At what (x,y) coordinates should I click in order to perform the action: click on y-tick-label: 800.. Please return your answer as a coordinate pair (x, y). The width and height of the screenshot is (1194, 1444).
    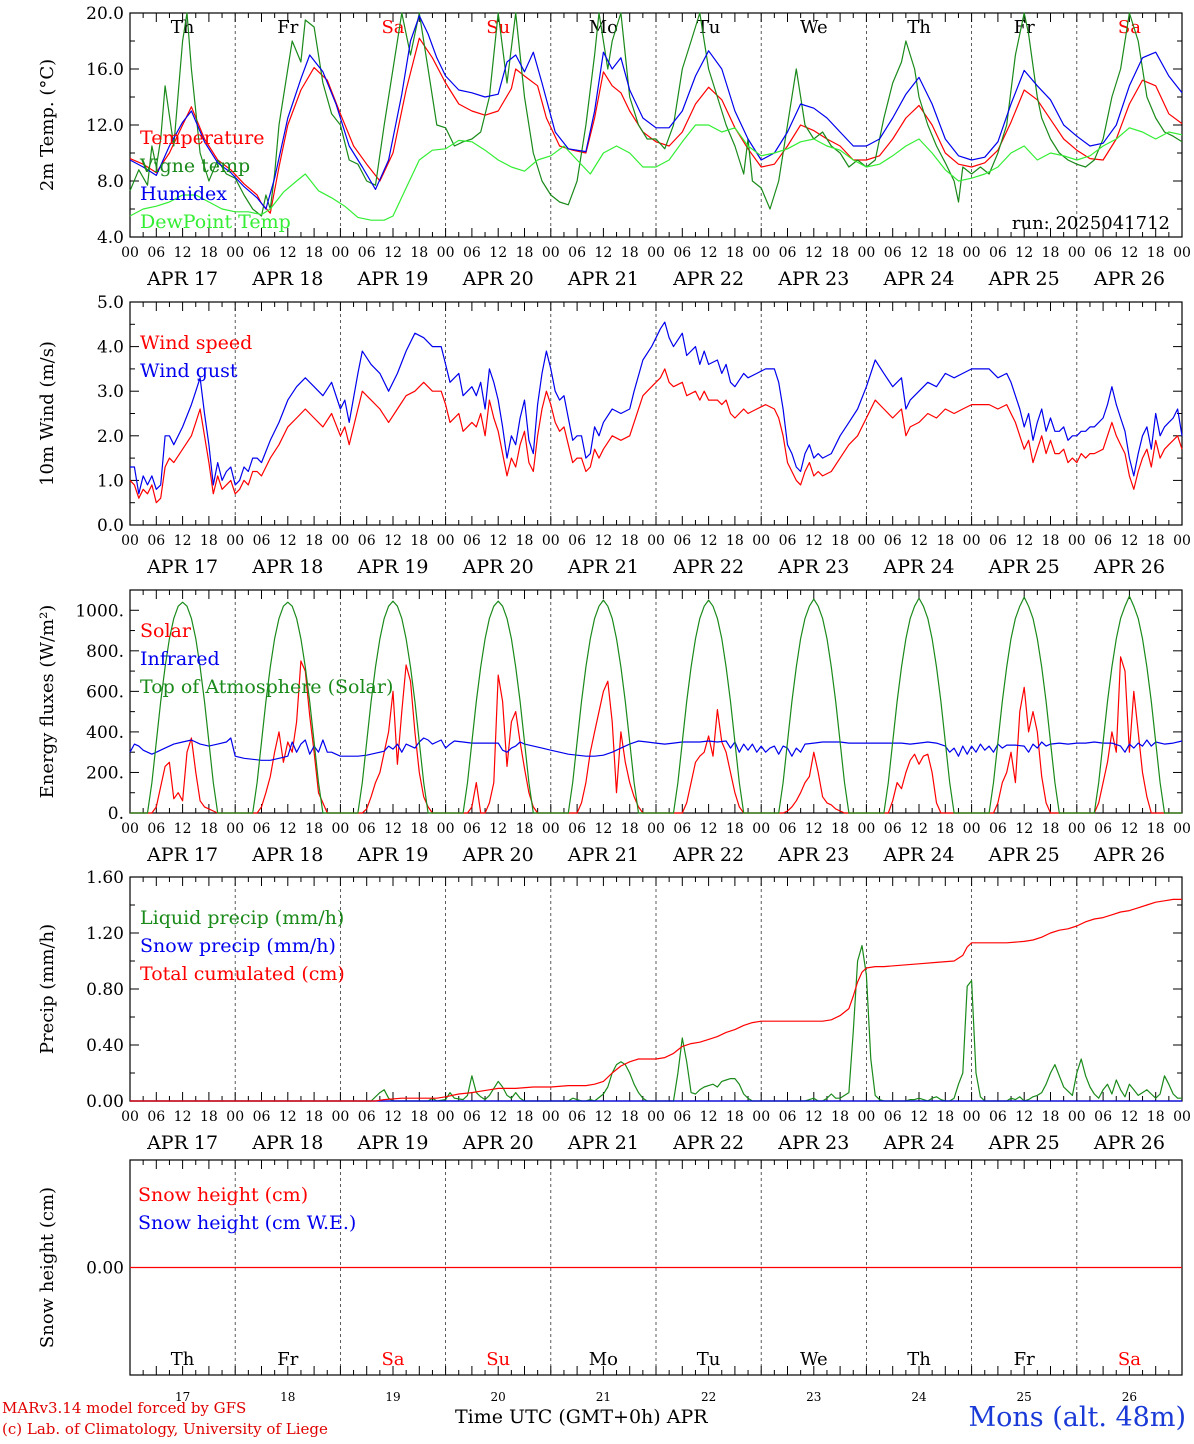
    Looking at the image, I should click on (105, 652).